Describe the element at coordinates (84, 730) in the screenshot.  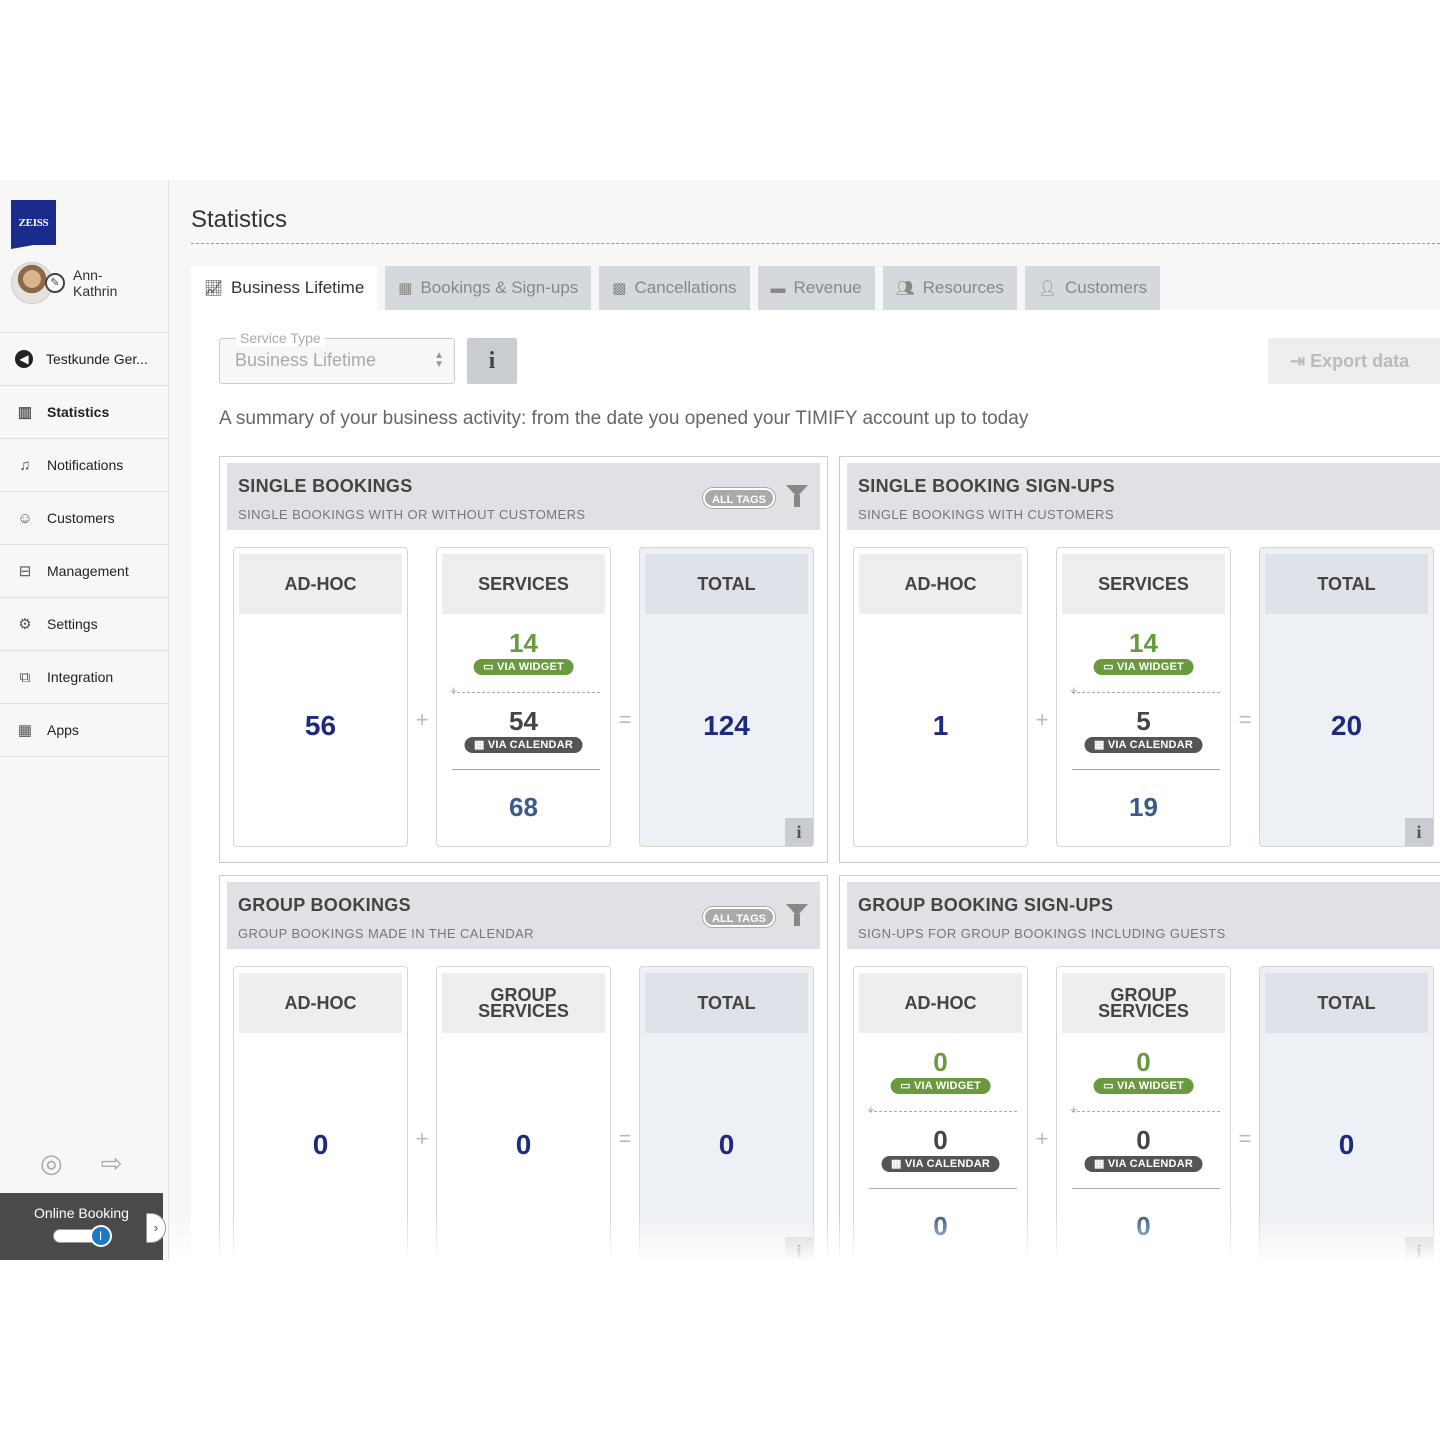
I see `sidebar-item-apps: ▦ Apps` at that location.